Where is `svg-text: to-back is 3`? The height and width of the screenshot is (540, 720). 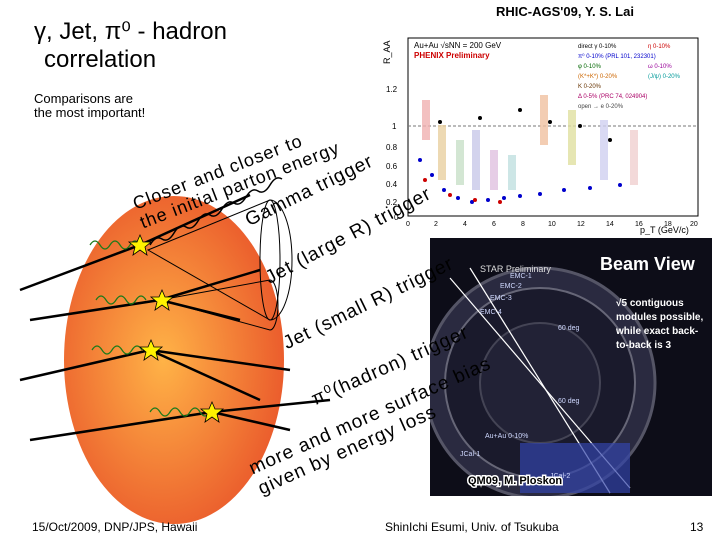
svg-text: to-back is 3 is located at coordinates (643, 345).